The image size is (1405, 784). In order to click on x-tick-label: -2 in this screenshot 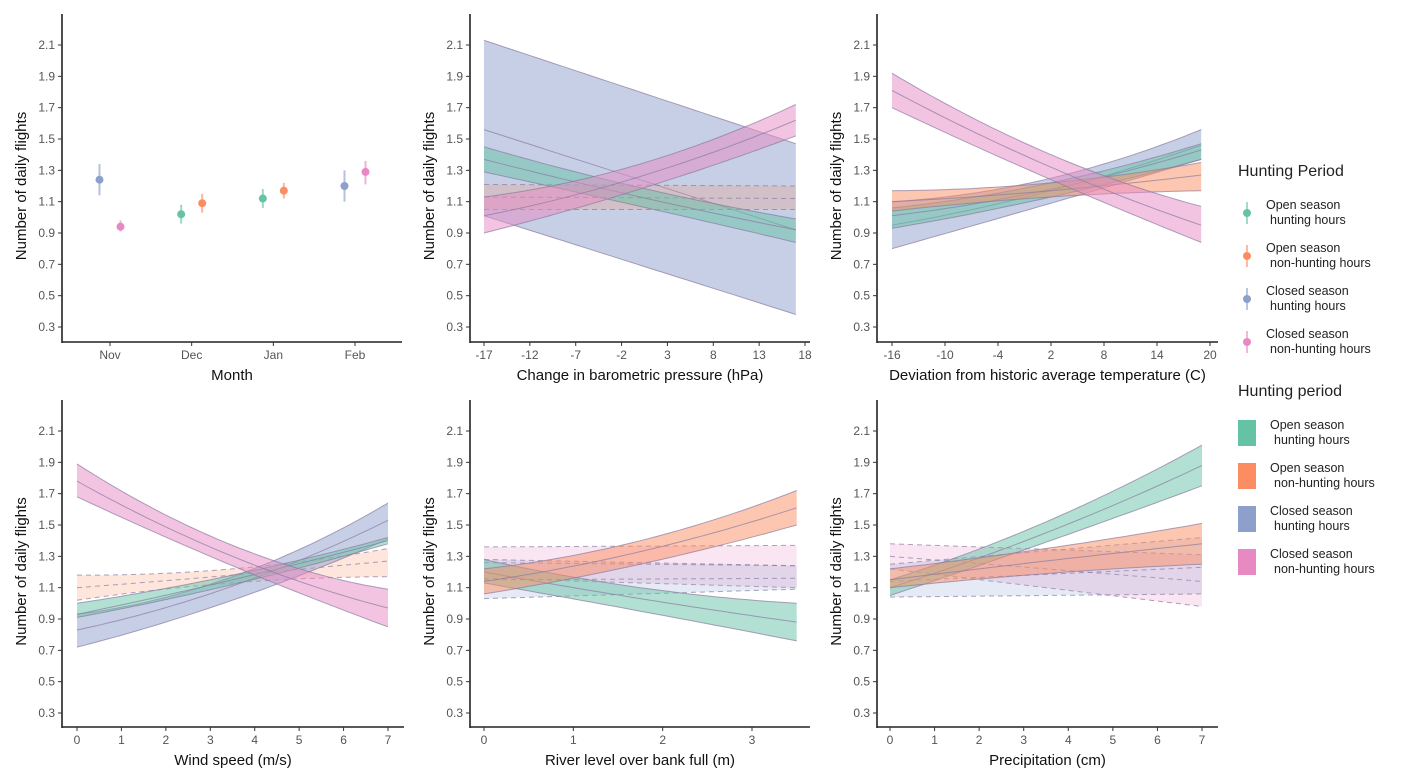, I will do `click(621, 355)`.